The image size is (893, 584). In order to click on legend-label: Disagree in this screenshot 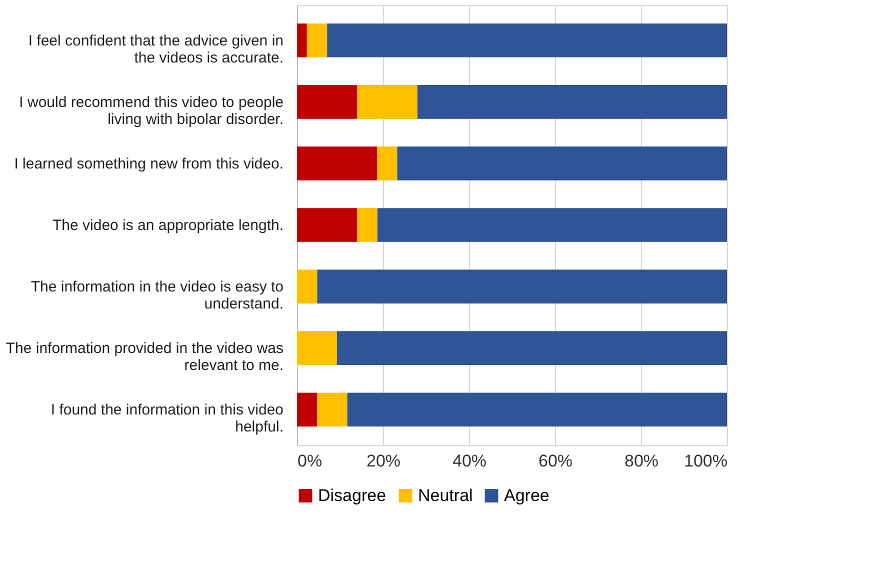, I will do `click(352, 495)`.